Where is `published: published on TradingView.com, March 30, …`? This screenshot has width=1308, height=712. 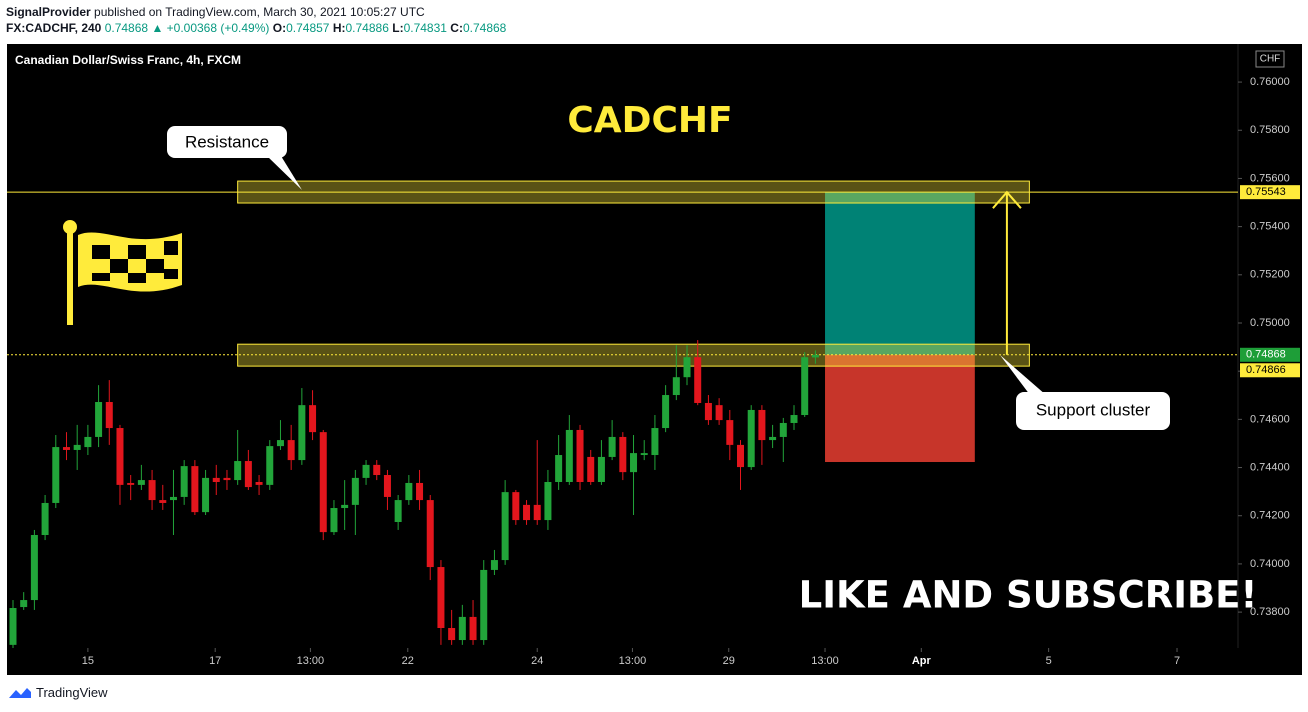 published: published on TradingView.com, March 30, … is located at coordinates (259, 12).